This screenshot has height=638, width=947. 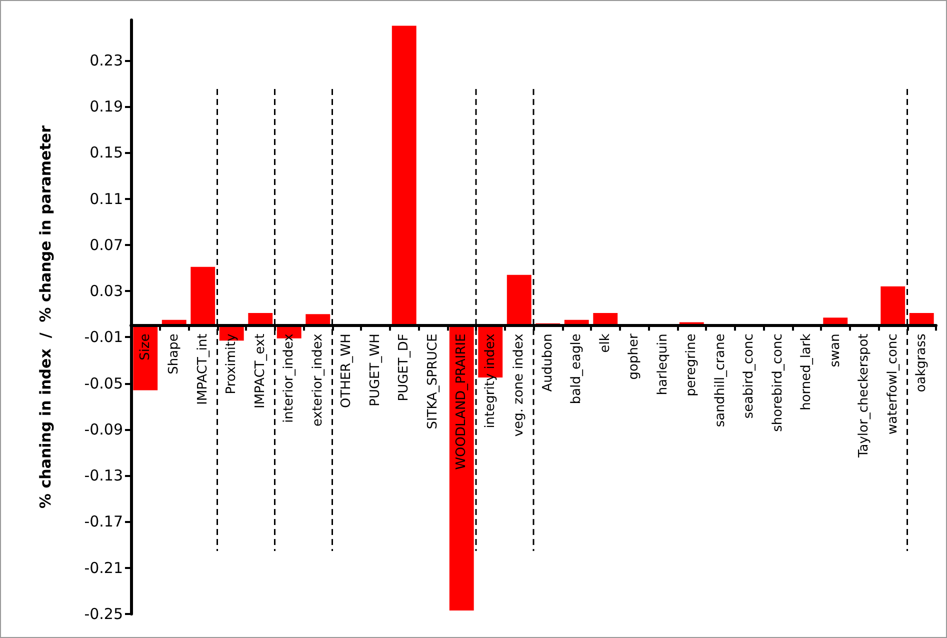 I want to click on x-tick-label: veg. zone index, so click(x=519, y=385).